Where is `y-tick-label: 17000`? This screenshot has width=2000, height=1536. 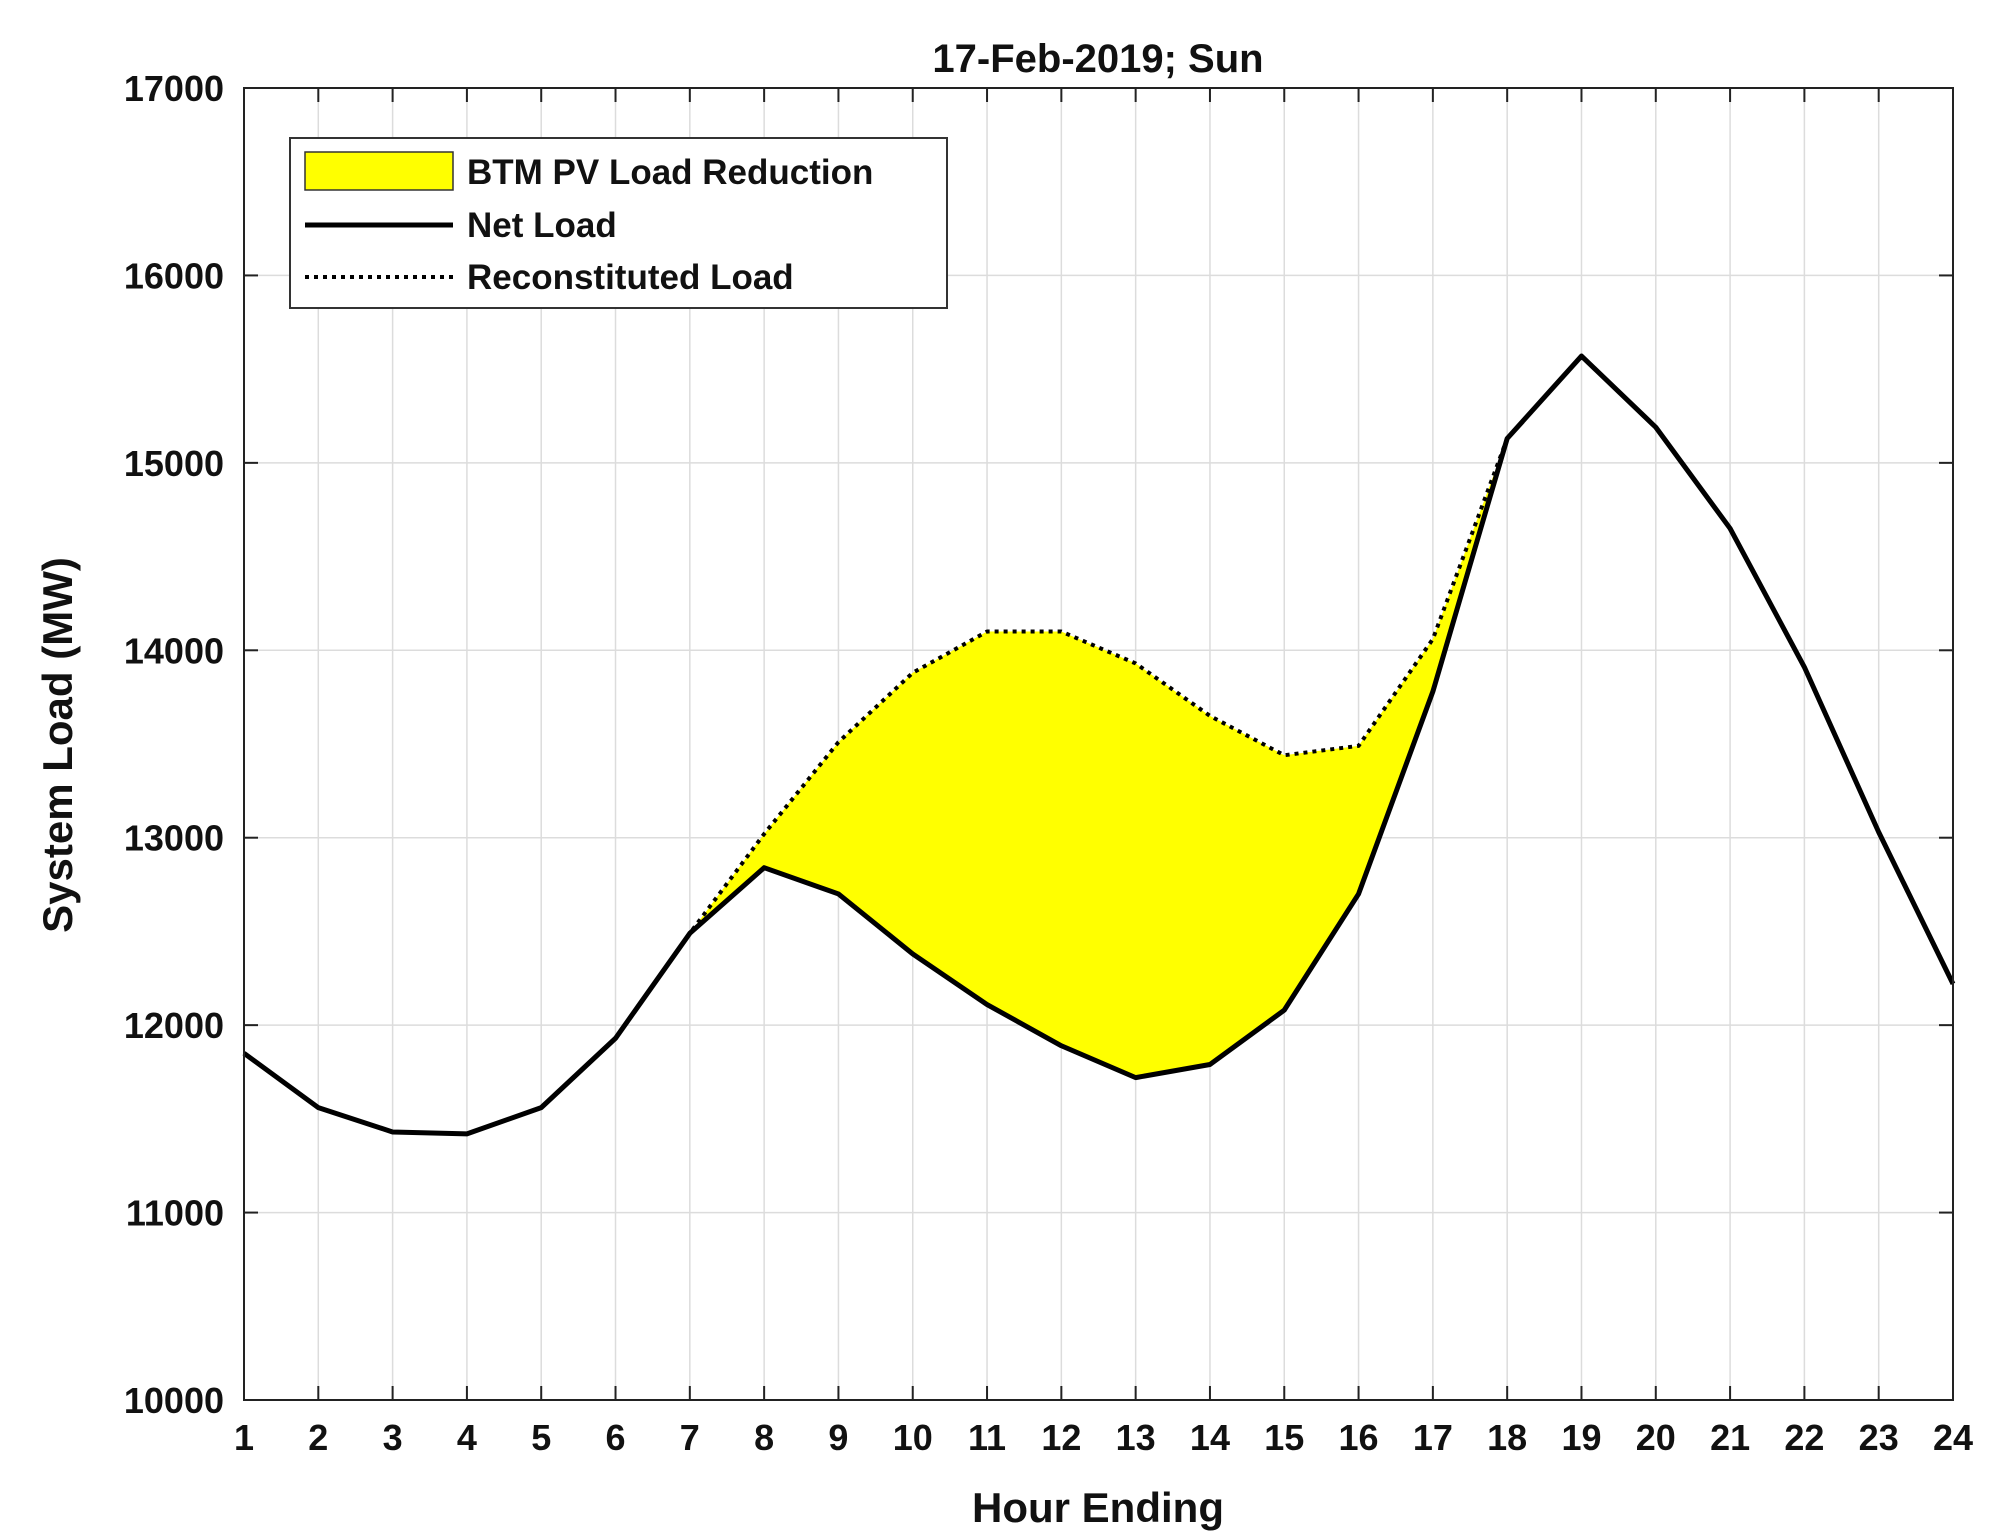 y-tick-label: 17000 is located at coordinates (174, 88).